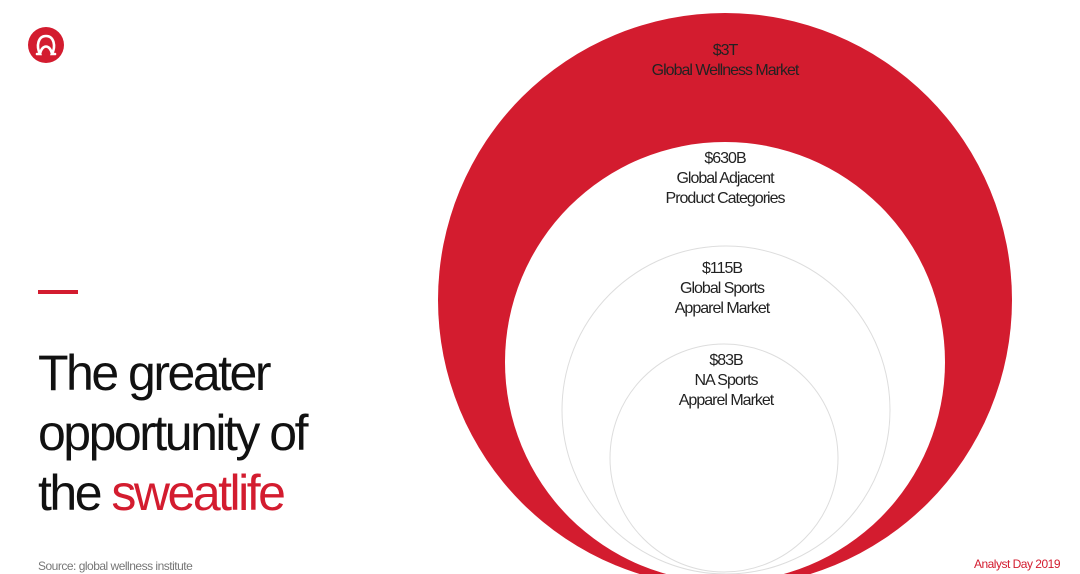 This screenshot has height=574, width=1080. I want to click on title-line: the sweatlife, so click(161, 493).